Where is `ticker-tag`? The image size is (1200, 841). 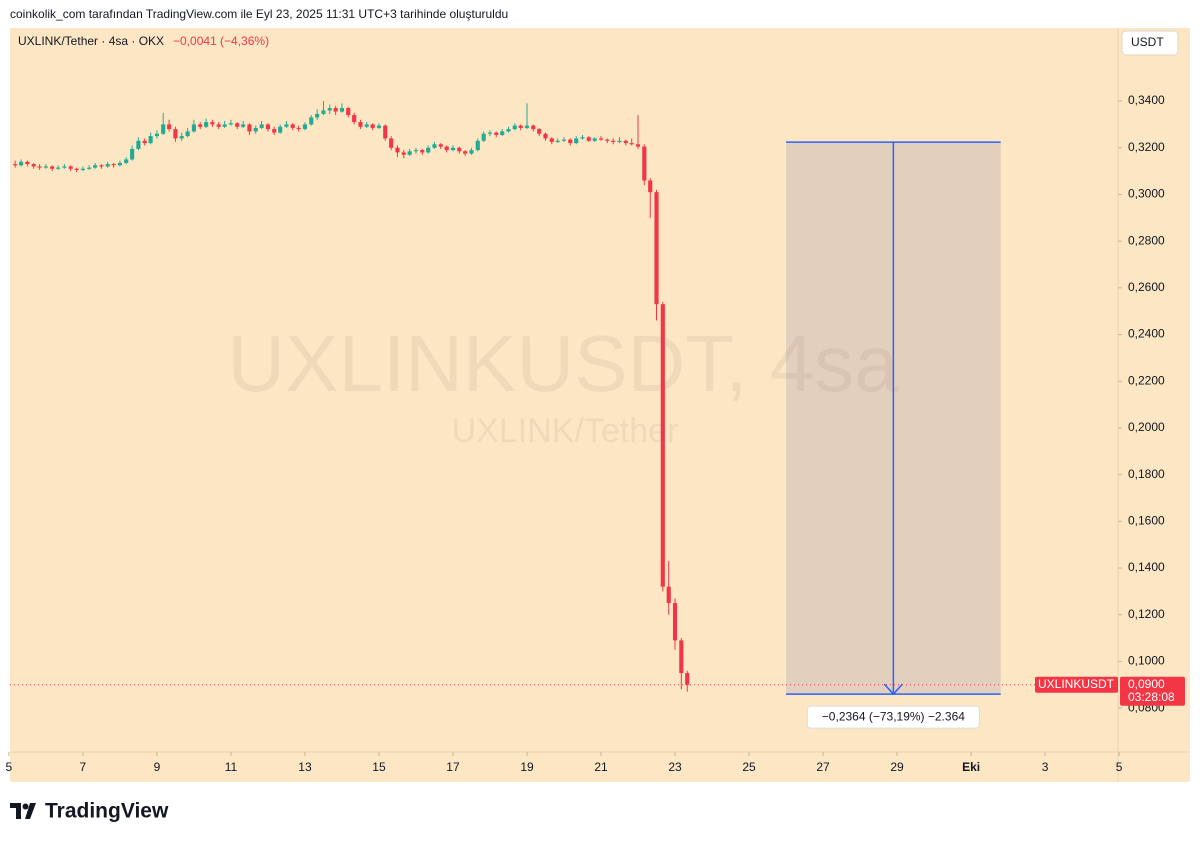
ticker-tag is located at coordinates (1076, 684).